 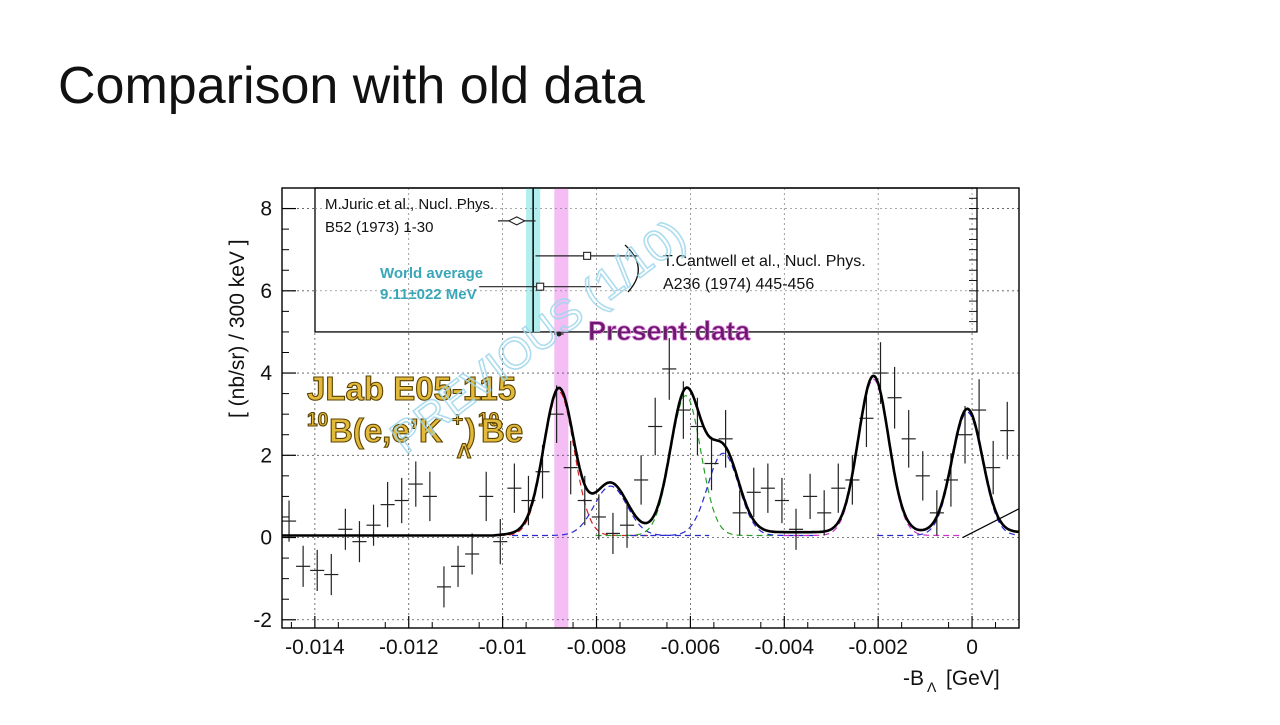 I want to click on present-data-inset-band, so click(x=561, y=260).